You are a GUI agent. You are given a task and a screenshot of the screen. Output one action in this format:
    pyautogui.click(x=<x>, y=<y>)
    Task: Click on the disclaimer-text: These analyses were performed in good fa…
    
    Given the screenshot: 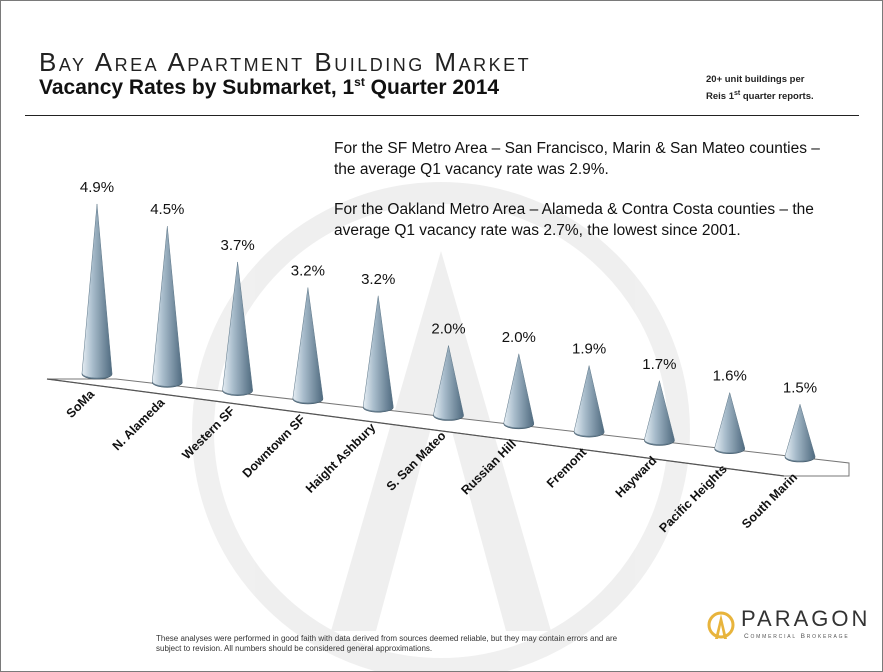 What is the action you would take?
    pyautogui.click(x=387, y=643)
    